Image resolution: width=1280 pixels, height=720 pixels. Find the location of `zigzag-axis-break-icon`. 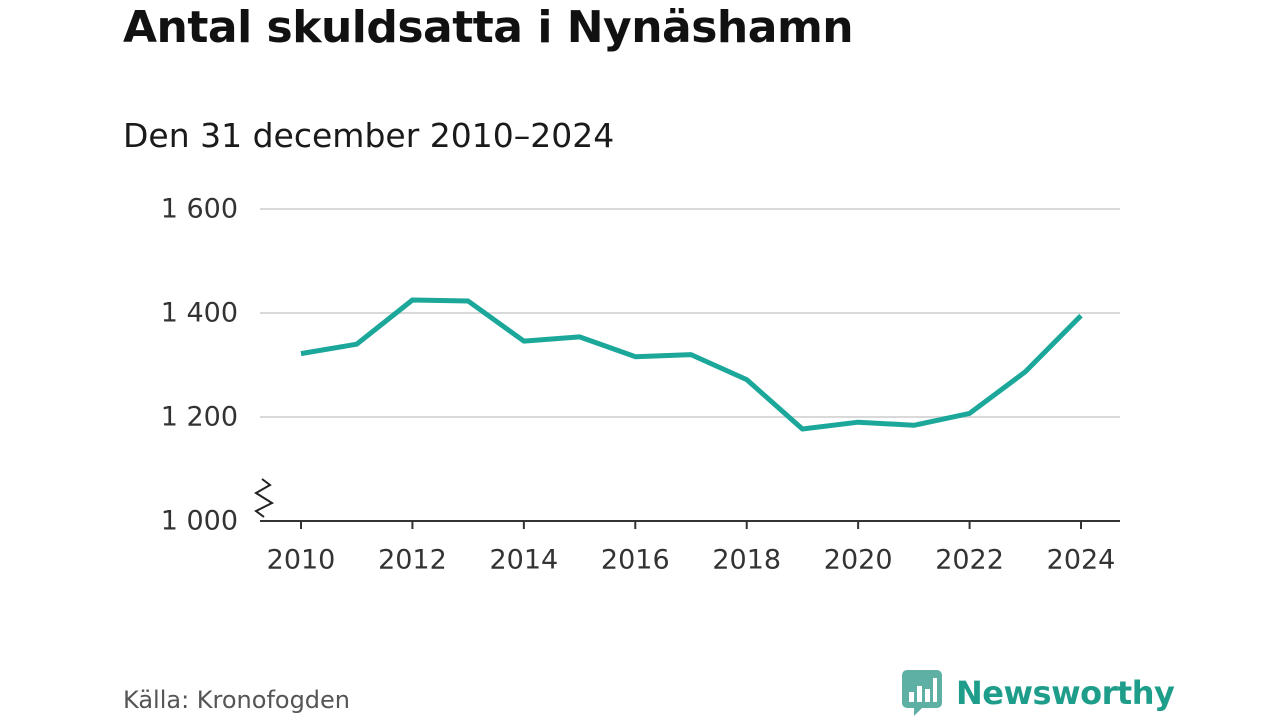

zigzag-axis-break-icon is located at coordinates (264, 498).